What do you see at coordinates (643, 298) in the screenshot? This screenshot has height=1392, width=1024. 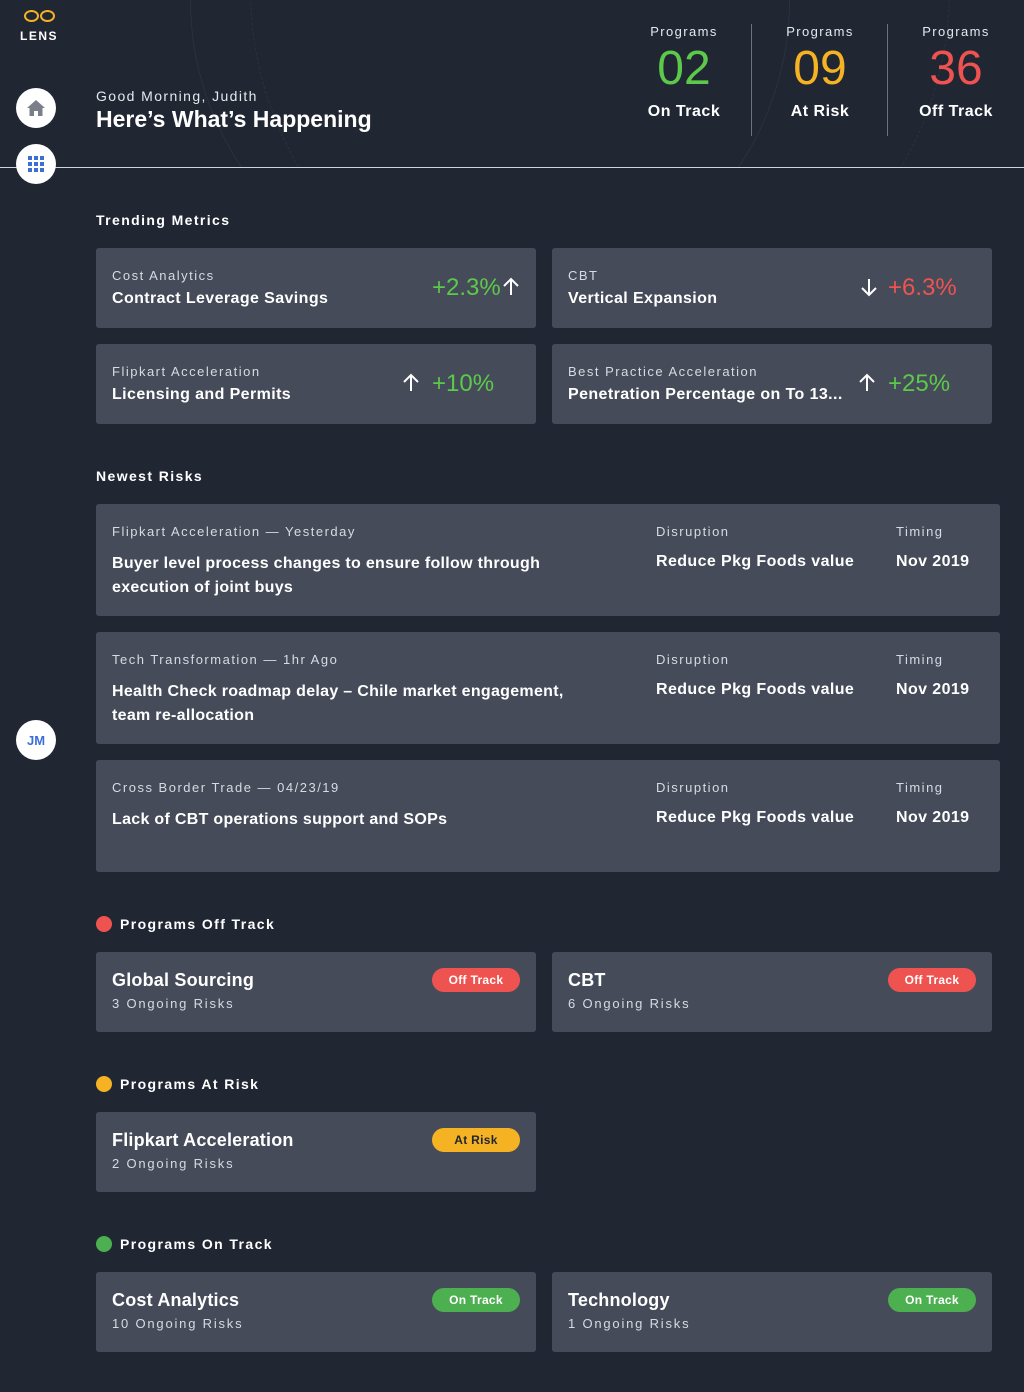 I see `metric-name: Vertical Expansion` at bounding box center [643, 298].